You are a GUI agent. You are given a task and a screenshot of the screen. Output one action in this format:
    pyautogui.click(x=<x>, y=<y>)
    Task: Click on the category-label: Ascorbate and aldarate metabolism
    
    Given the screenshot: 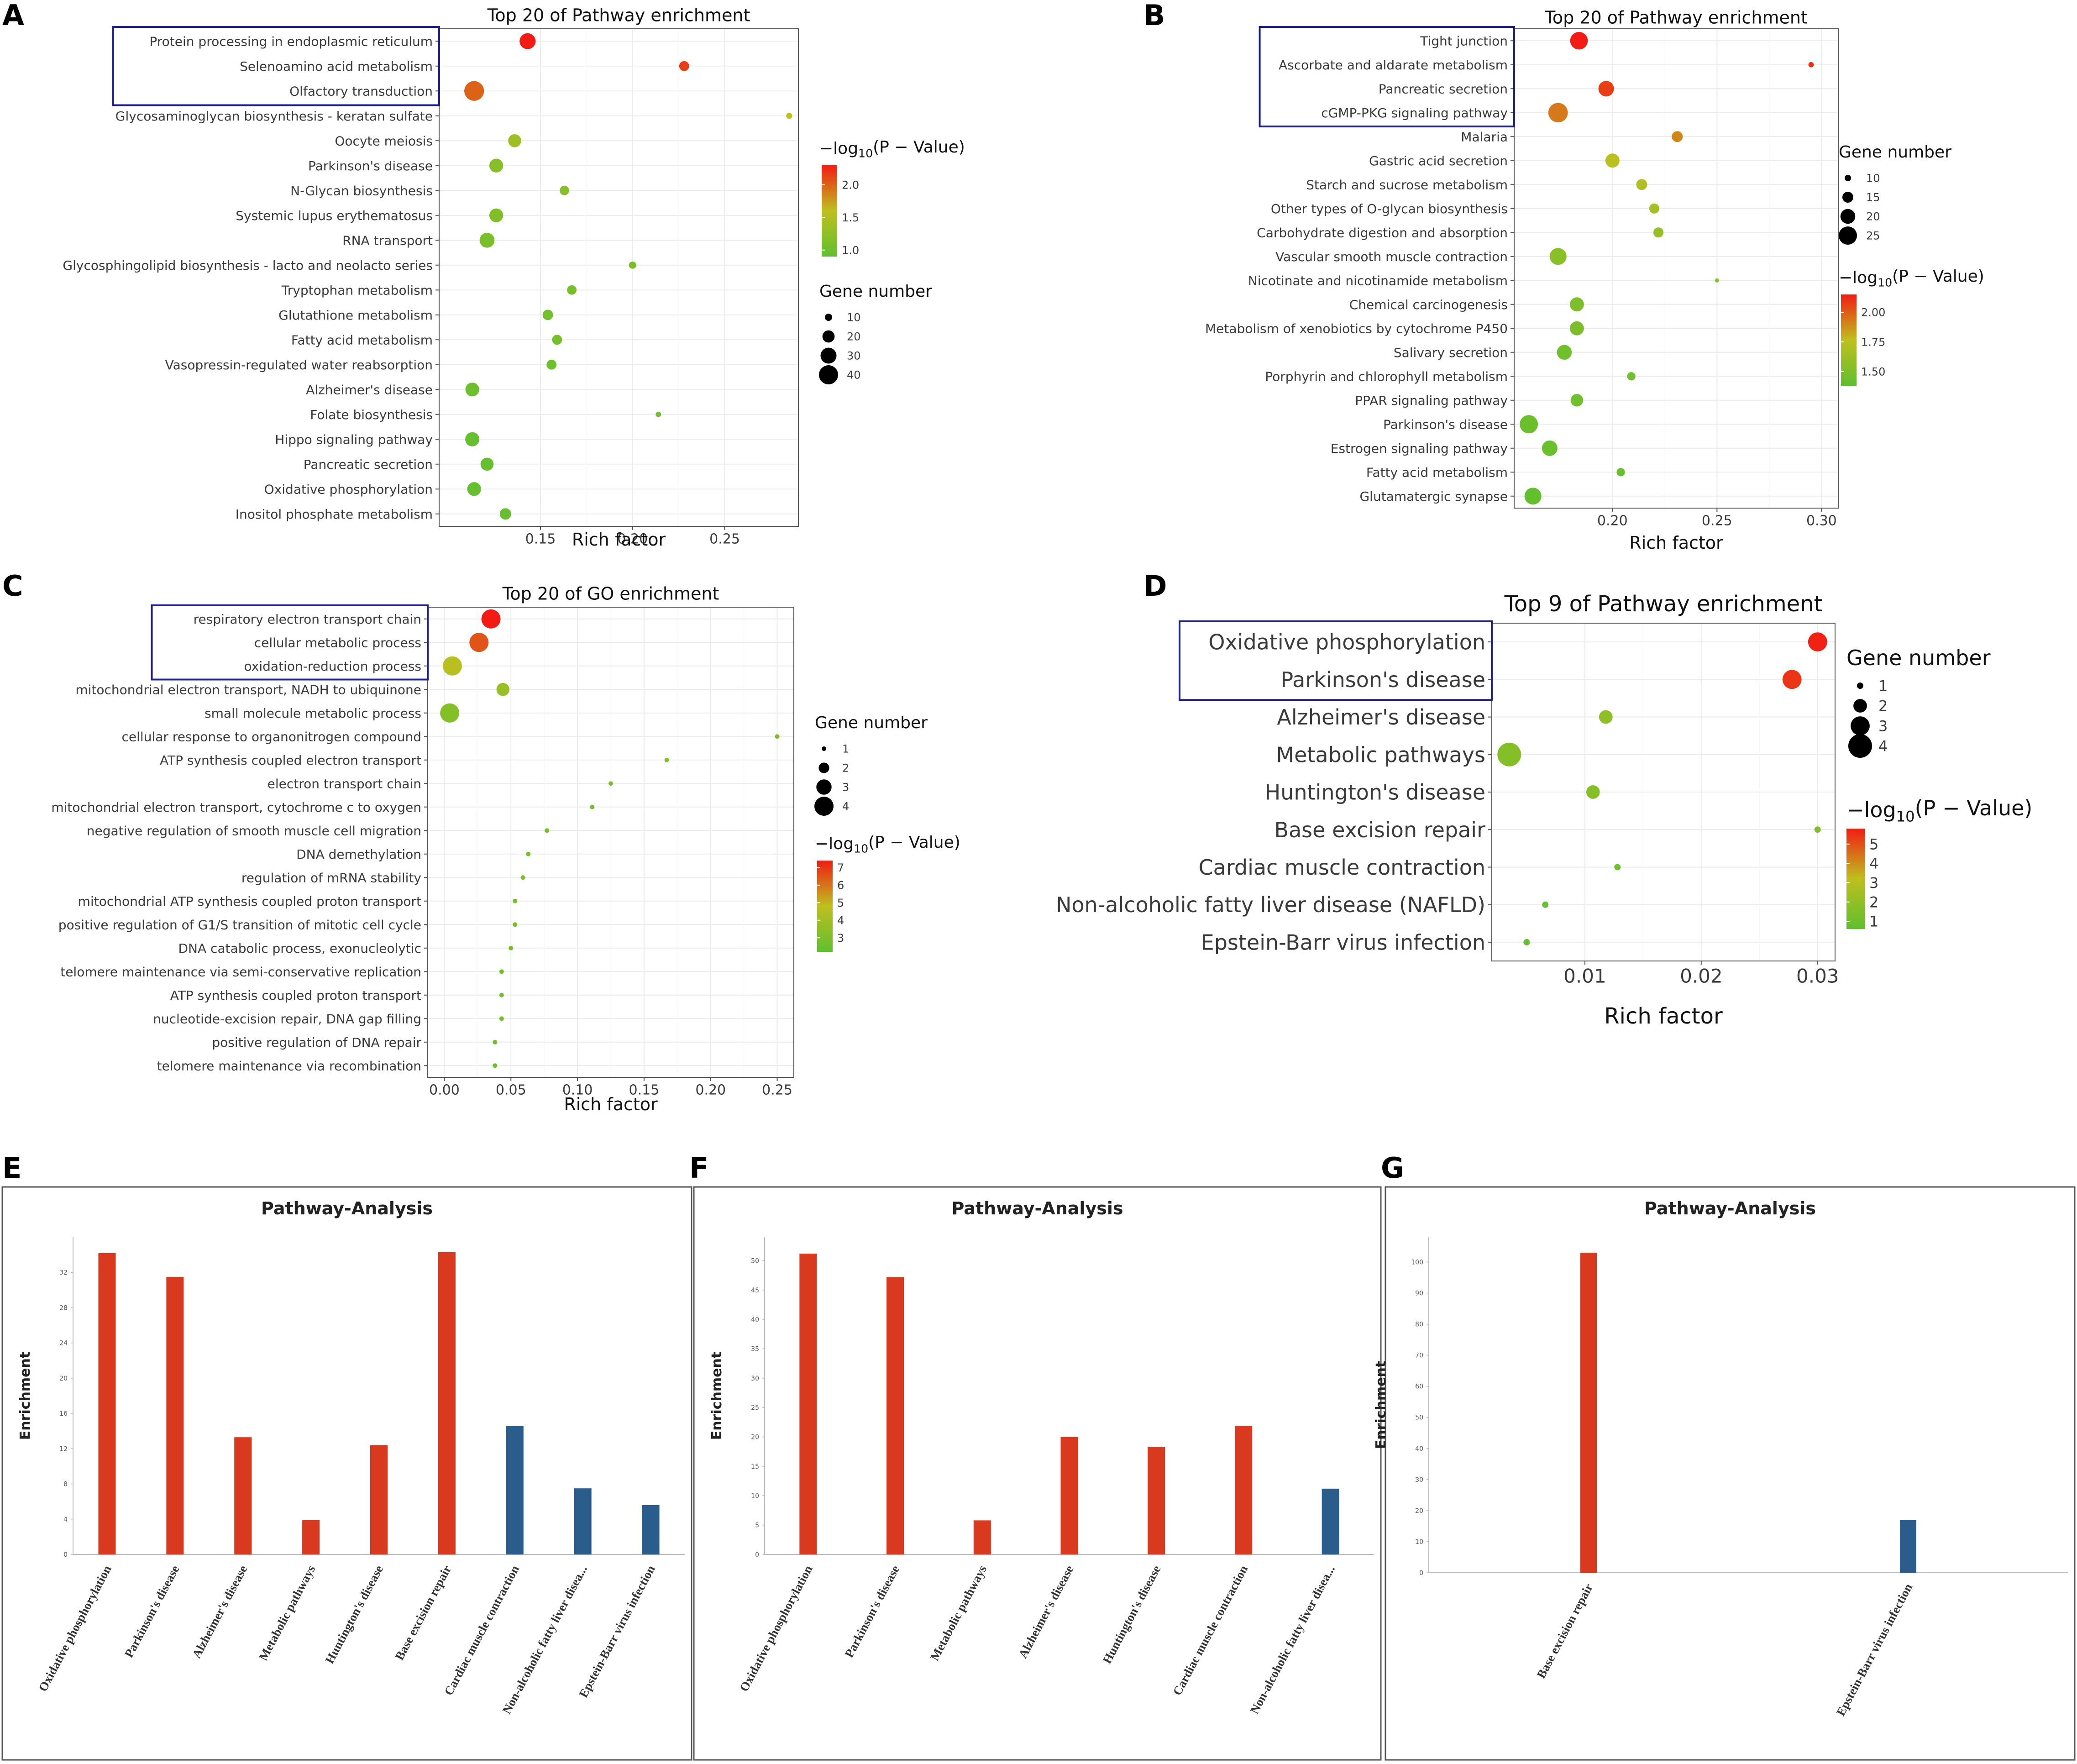 What is the action you would take?
    pyautogui.click(x=1393, y=65)
    